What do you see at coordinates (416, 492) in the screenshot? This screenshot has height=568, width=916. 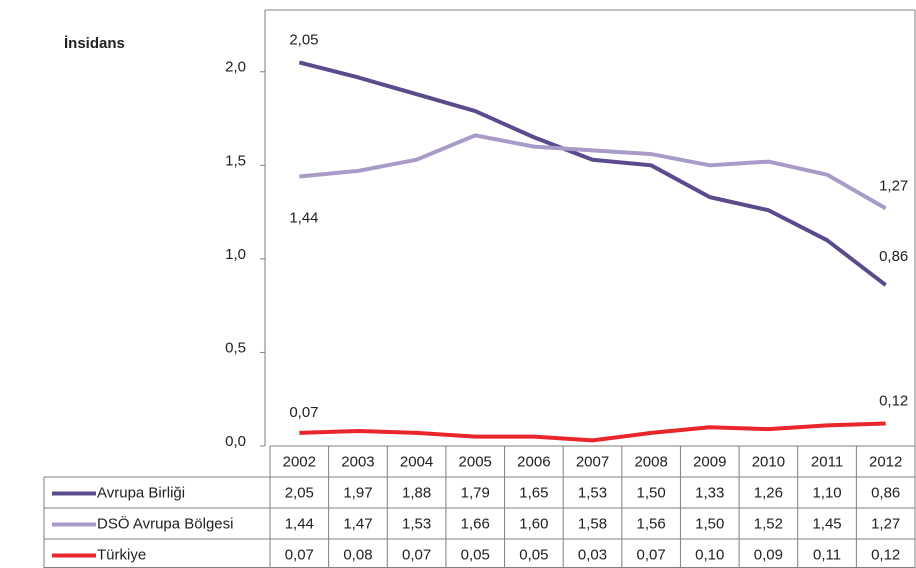 I see `table-cell: 1,88` at bounding box center [416, 492].